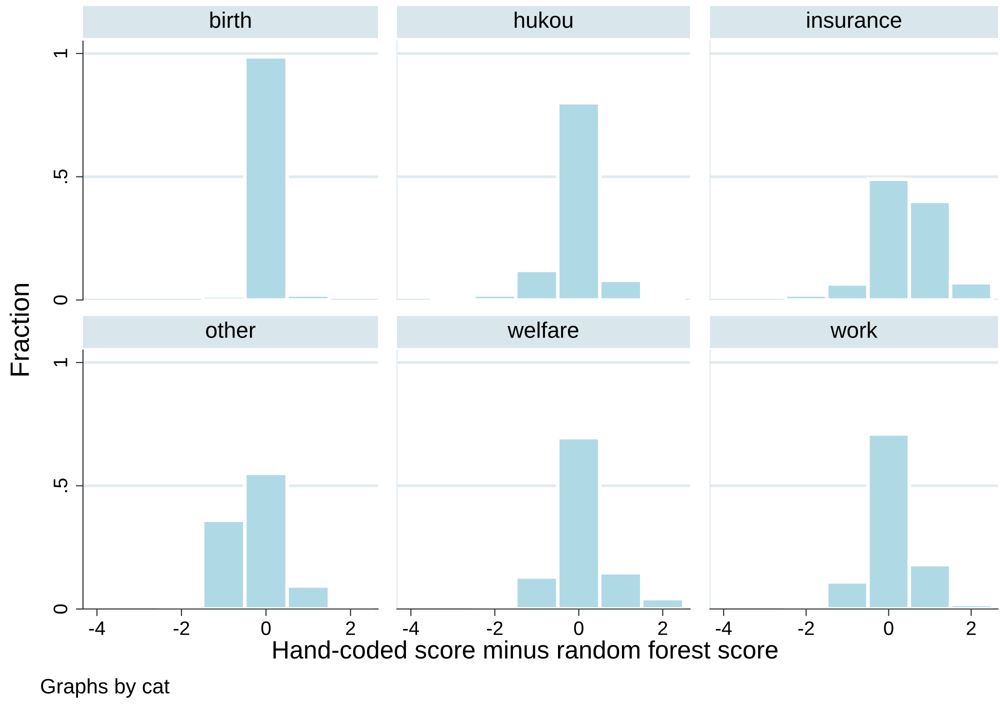  Describe the element at coordinates (854, 20) in the screenshot. I see `chart-title: insurance` at that location.